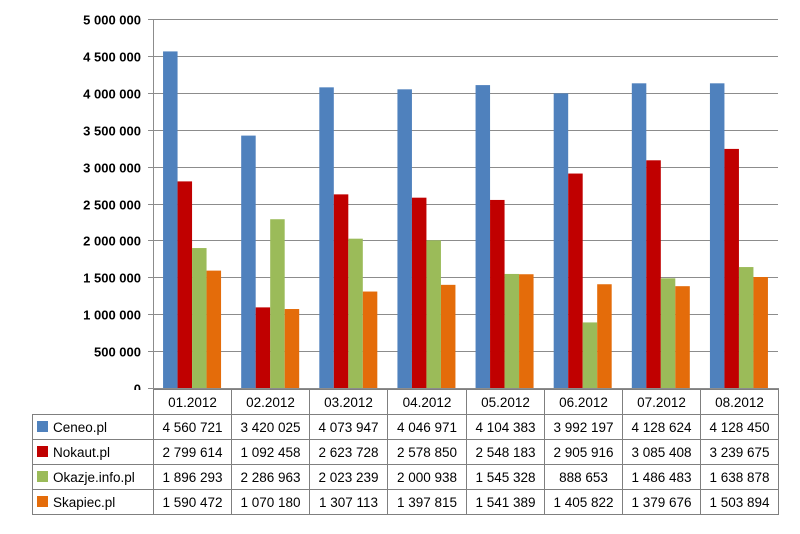 This screenshot has width=800, height=534. What do you see at coordinates (739, 477) in the screenshot?
I see `data-value: 1 638 878` at bounding box center [739, 477].